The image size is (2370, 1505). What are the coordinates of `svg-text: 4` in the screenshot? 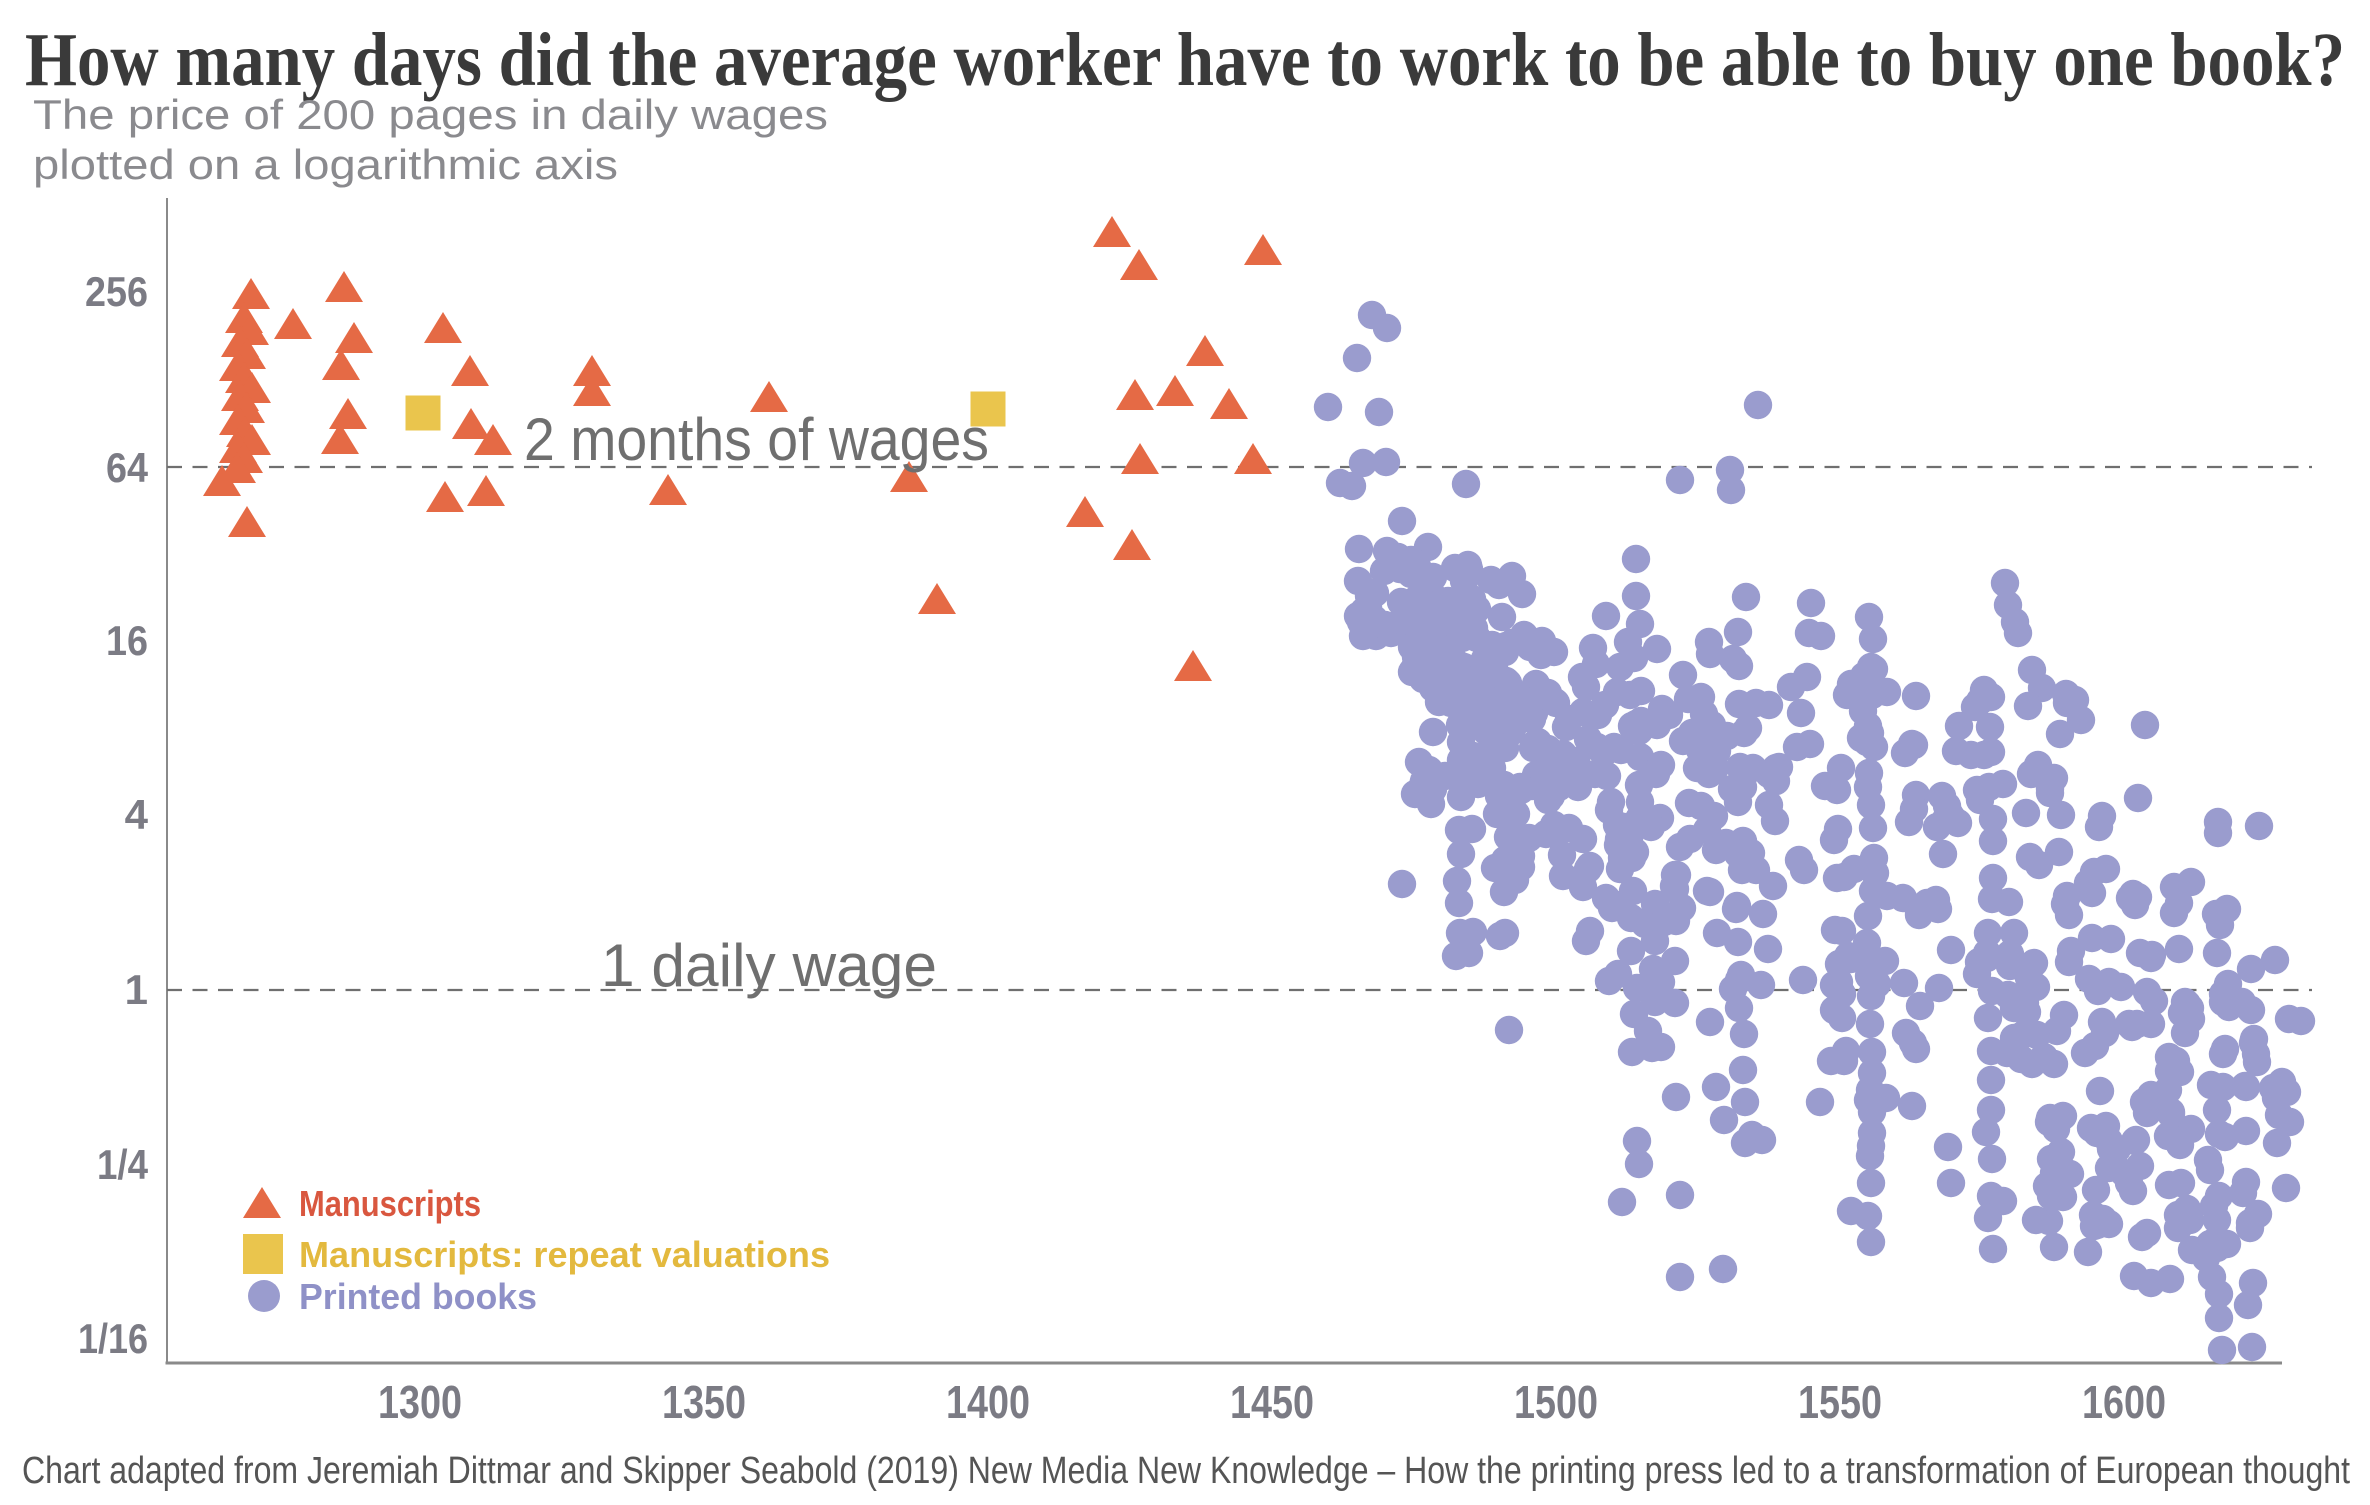 It's located at (137, 814).